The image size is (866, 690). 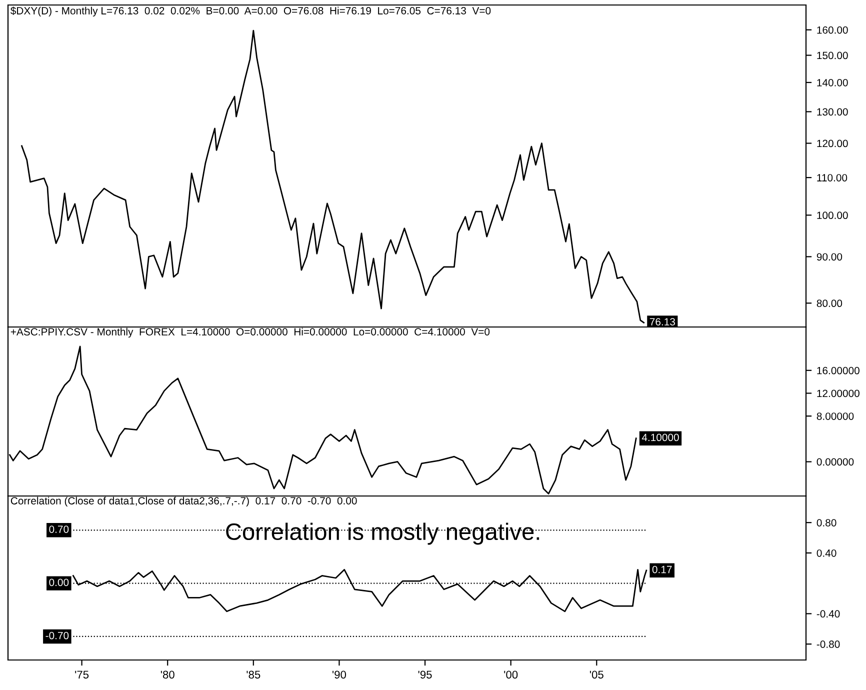 I want to click on chart-title: $DXY(D) - Monthly L=76.13 0.02 0.02% B=0.00 A=0.00 O=76.08 Hi=76.19 Lo=76.05 C=76.13 V=0, so click(x=250, y=11).